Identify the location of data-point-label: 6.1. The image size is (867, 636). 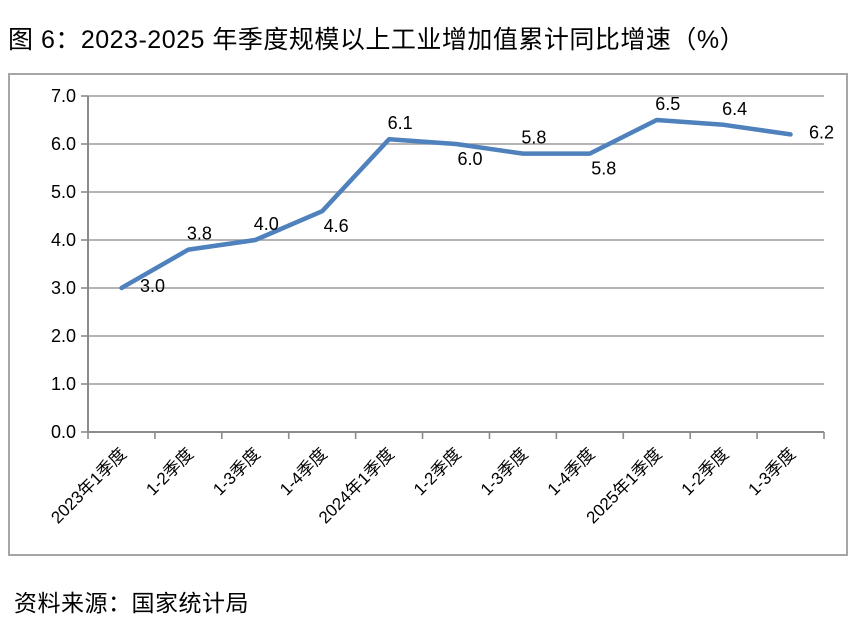
(400, 123).